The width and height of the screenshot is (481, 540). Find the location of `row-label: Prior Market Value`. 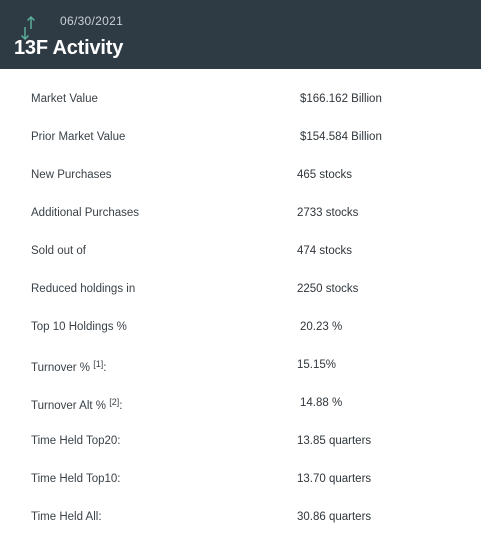

row-label: Prior Market Value is located at coordinates (78, 137).